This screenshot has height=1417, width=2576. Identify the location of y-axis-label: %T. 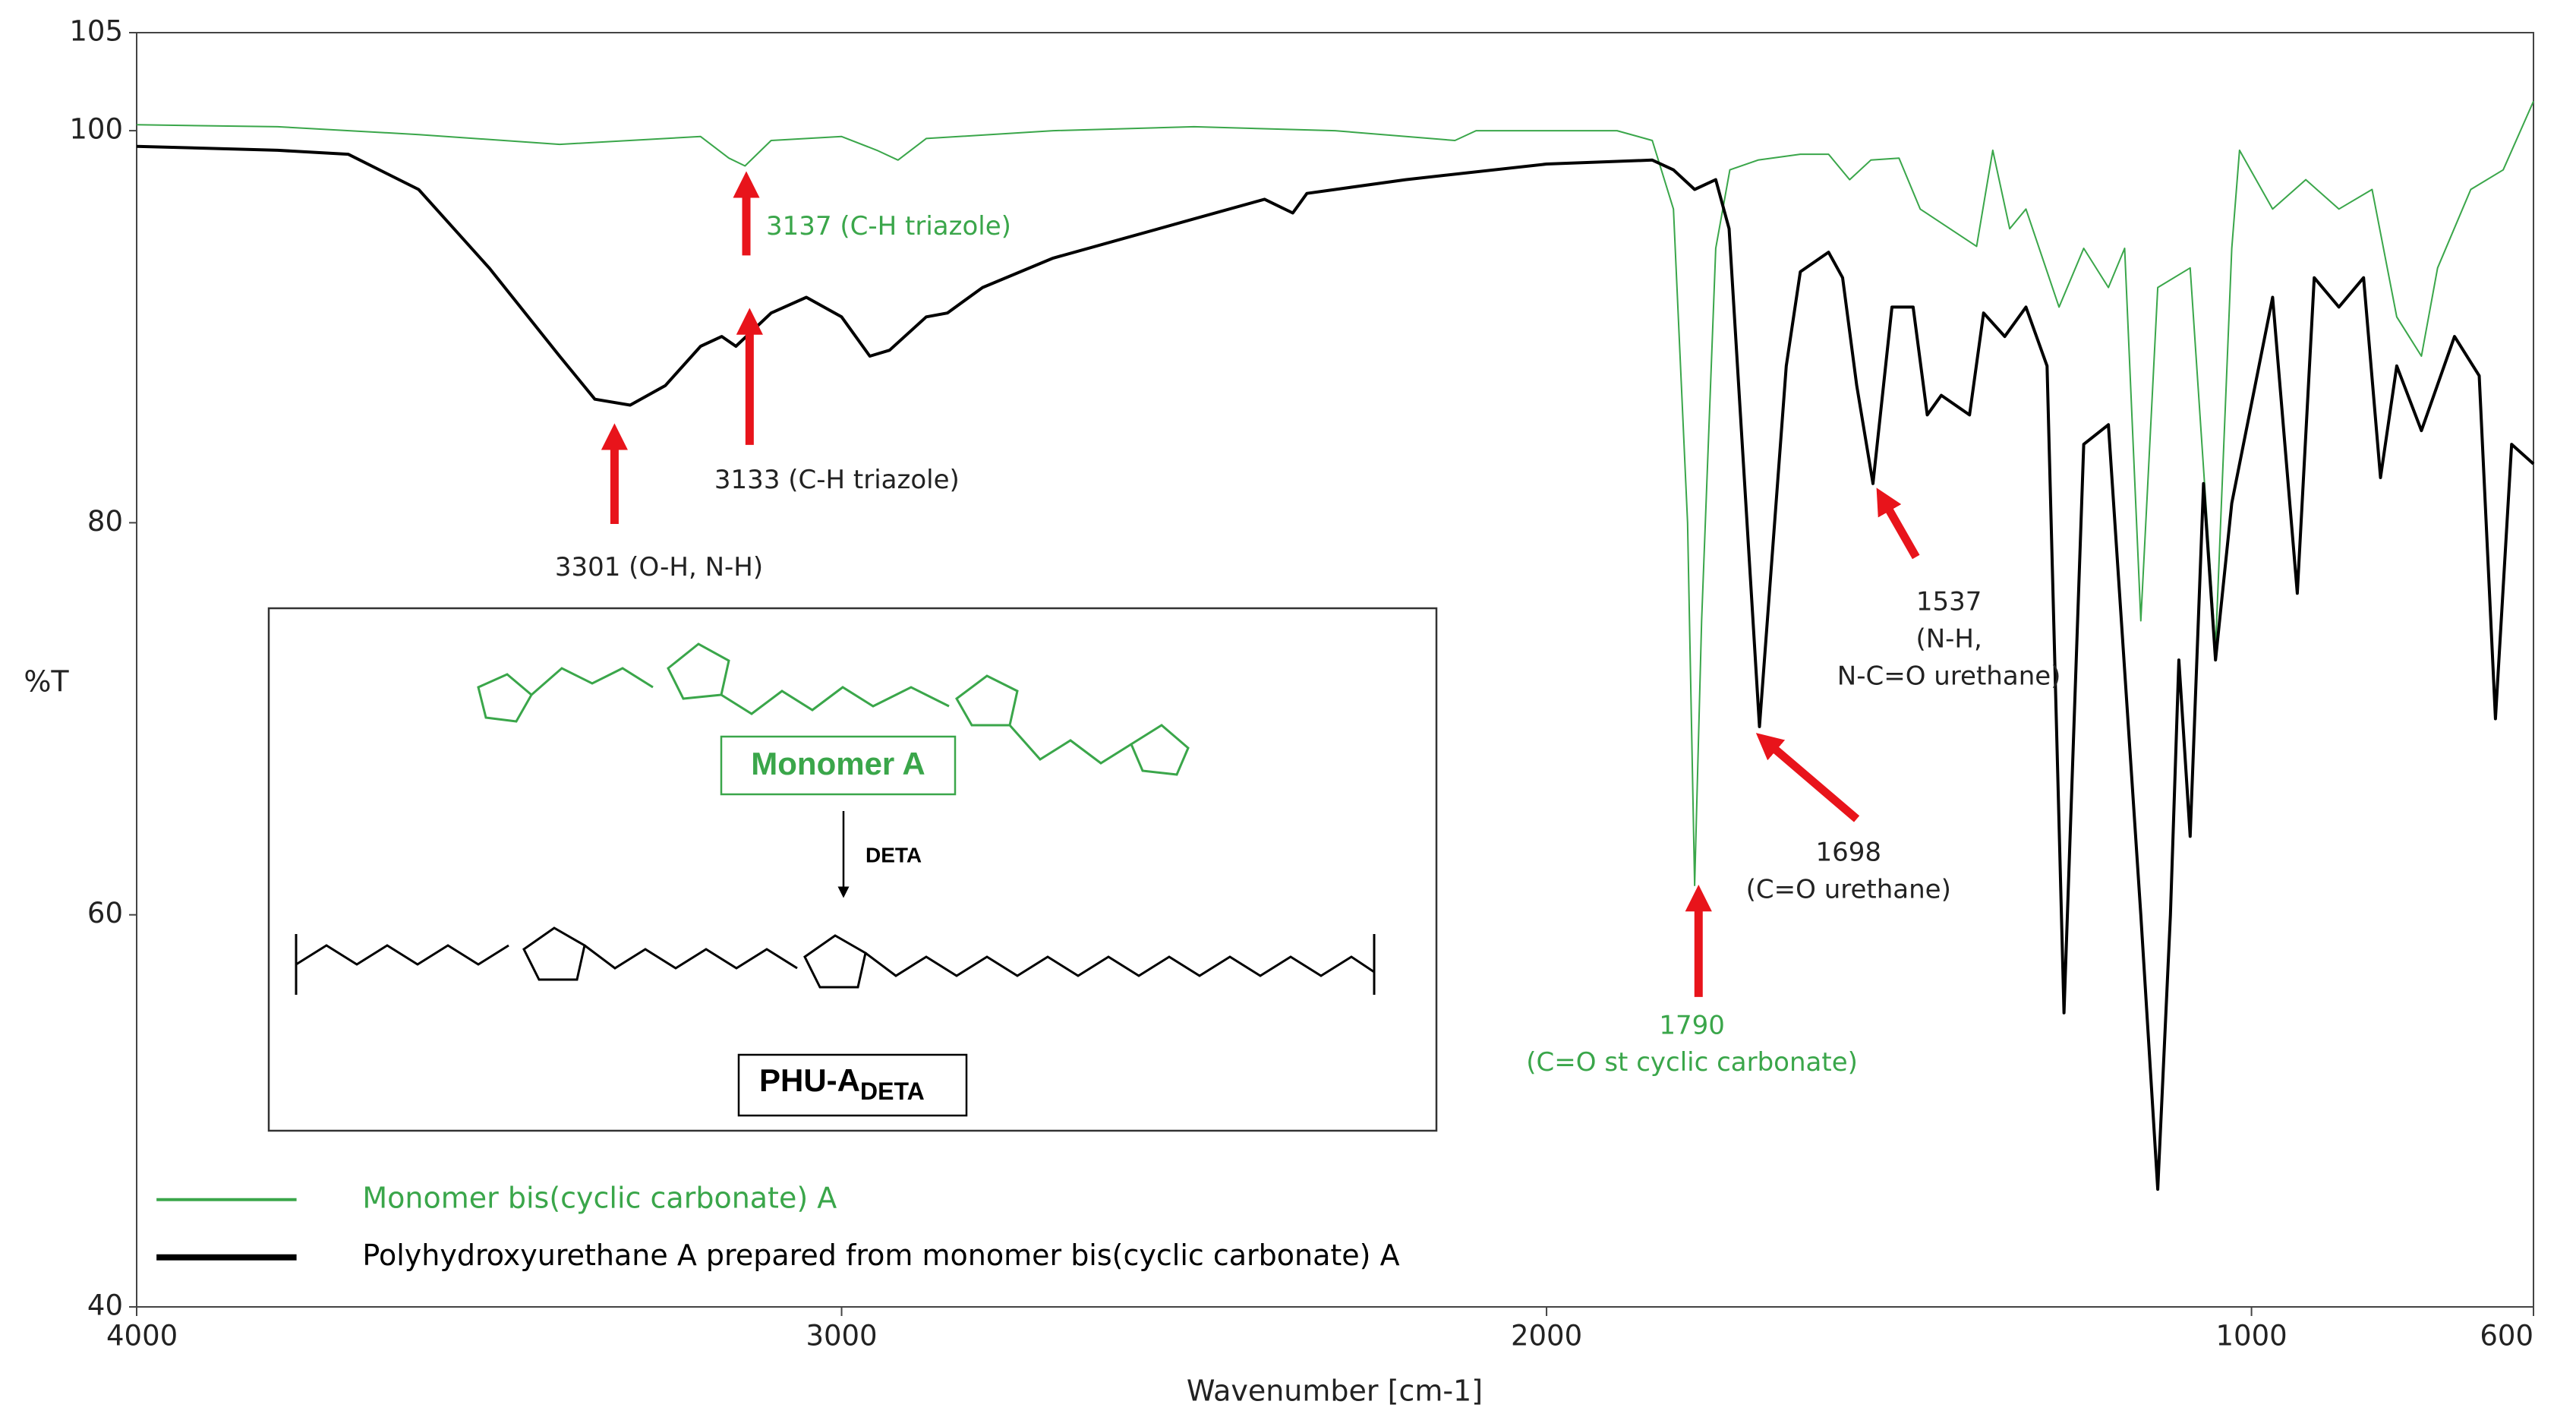
(46, 682).